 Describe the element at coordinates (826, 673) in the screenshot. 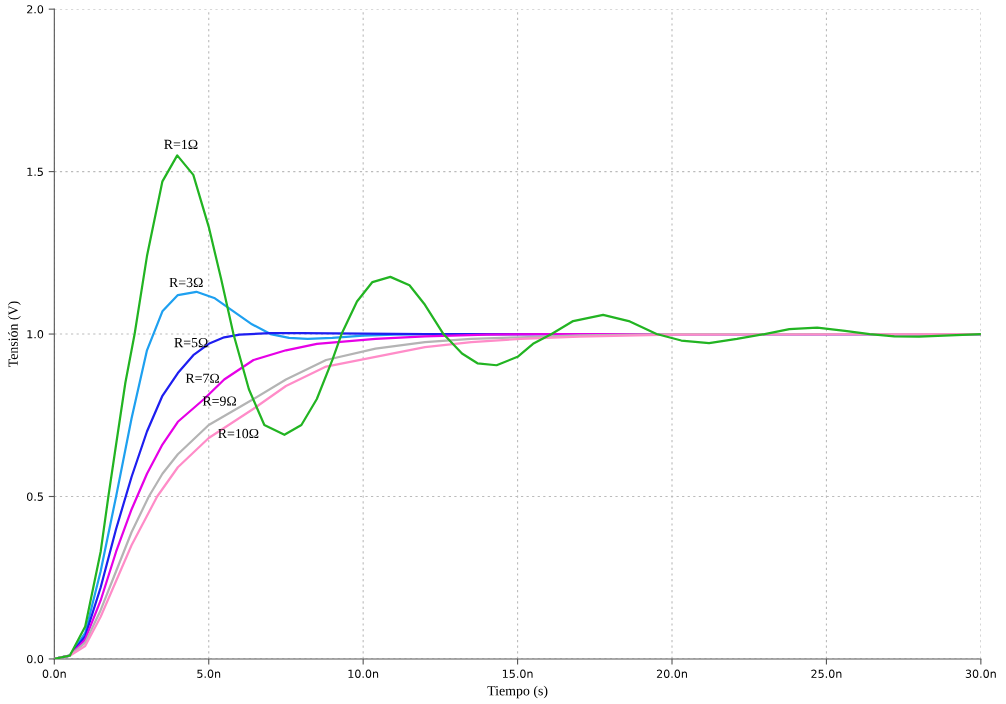

I see `x-tick-label: 25.0n` at that location.